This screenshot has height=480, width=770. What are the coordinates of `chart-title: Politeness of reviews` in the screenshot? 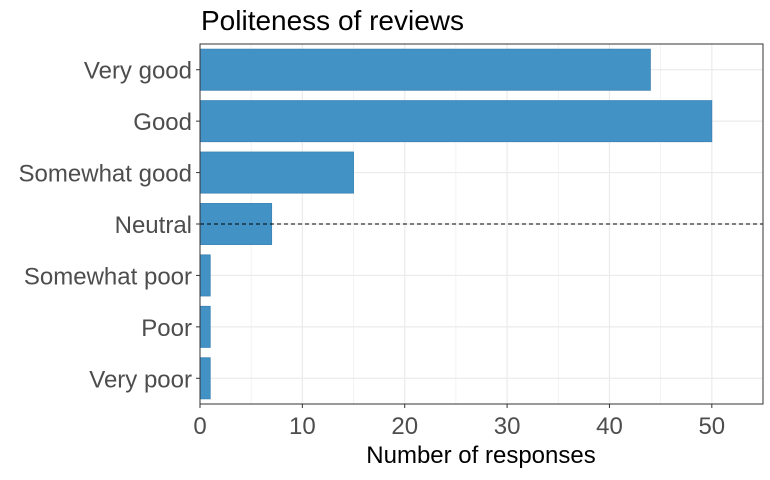 It's located at (332, 20).